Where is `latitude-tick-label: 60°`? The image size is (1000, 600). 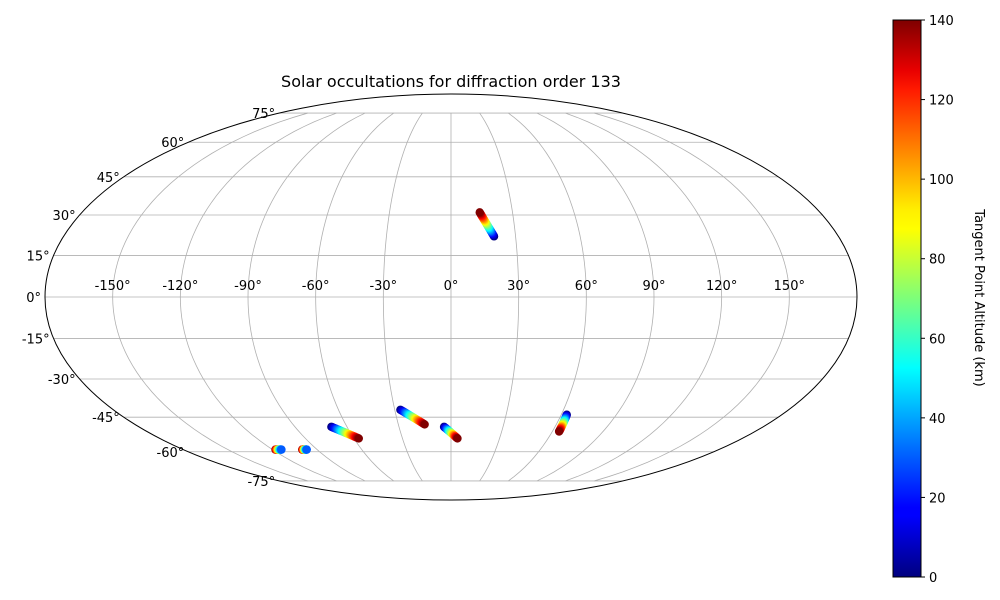
latitude-tick-label: 60° is located at coordinates (172, 143).